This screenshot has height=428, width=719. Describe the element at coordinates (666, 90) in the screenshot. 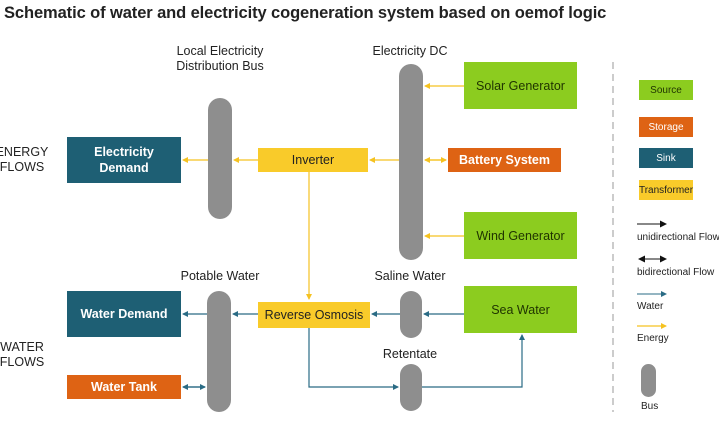

I see `legend-source-swatch: Source` at that location.